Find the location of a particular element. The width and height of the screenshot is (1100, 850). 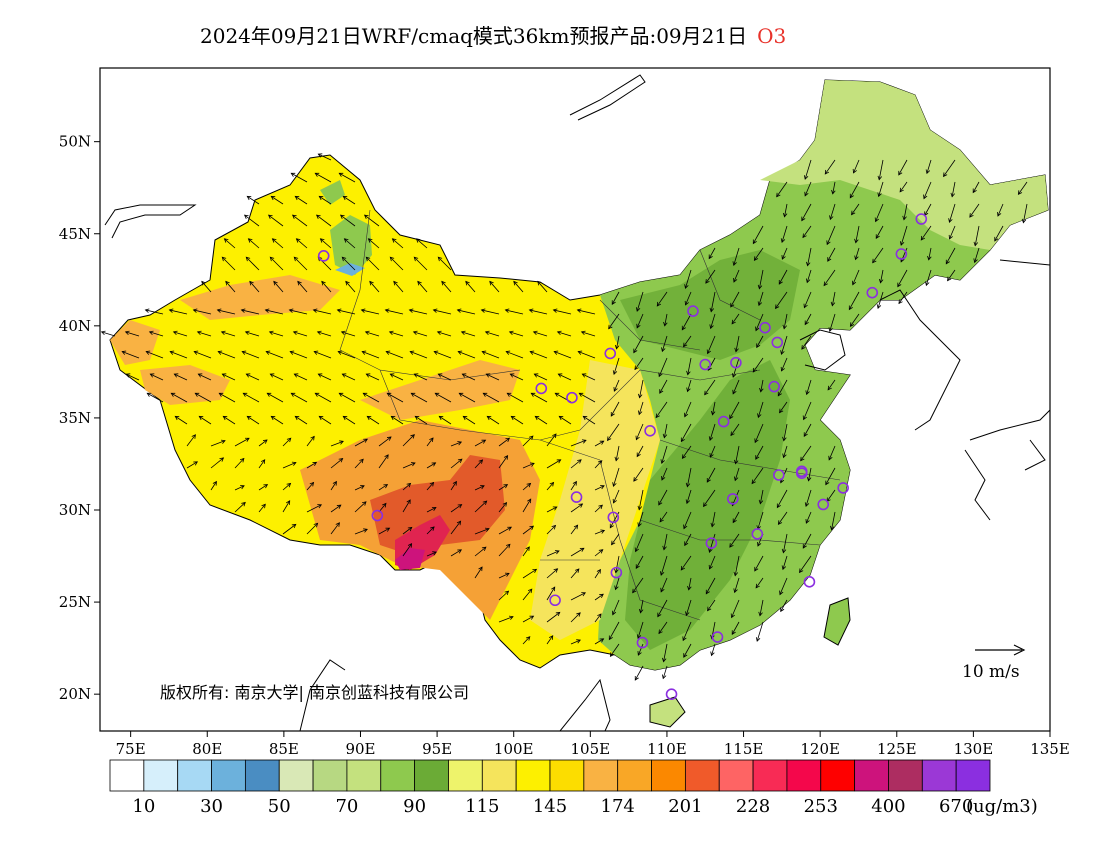

station-marker is located at coordinates (693, 311).